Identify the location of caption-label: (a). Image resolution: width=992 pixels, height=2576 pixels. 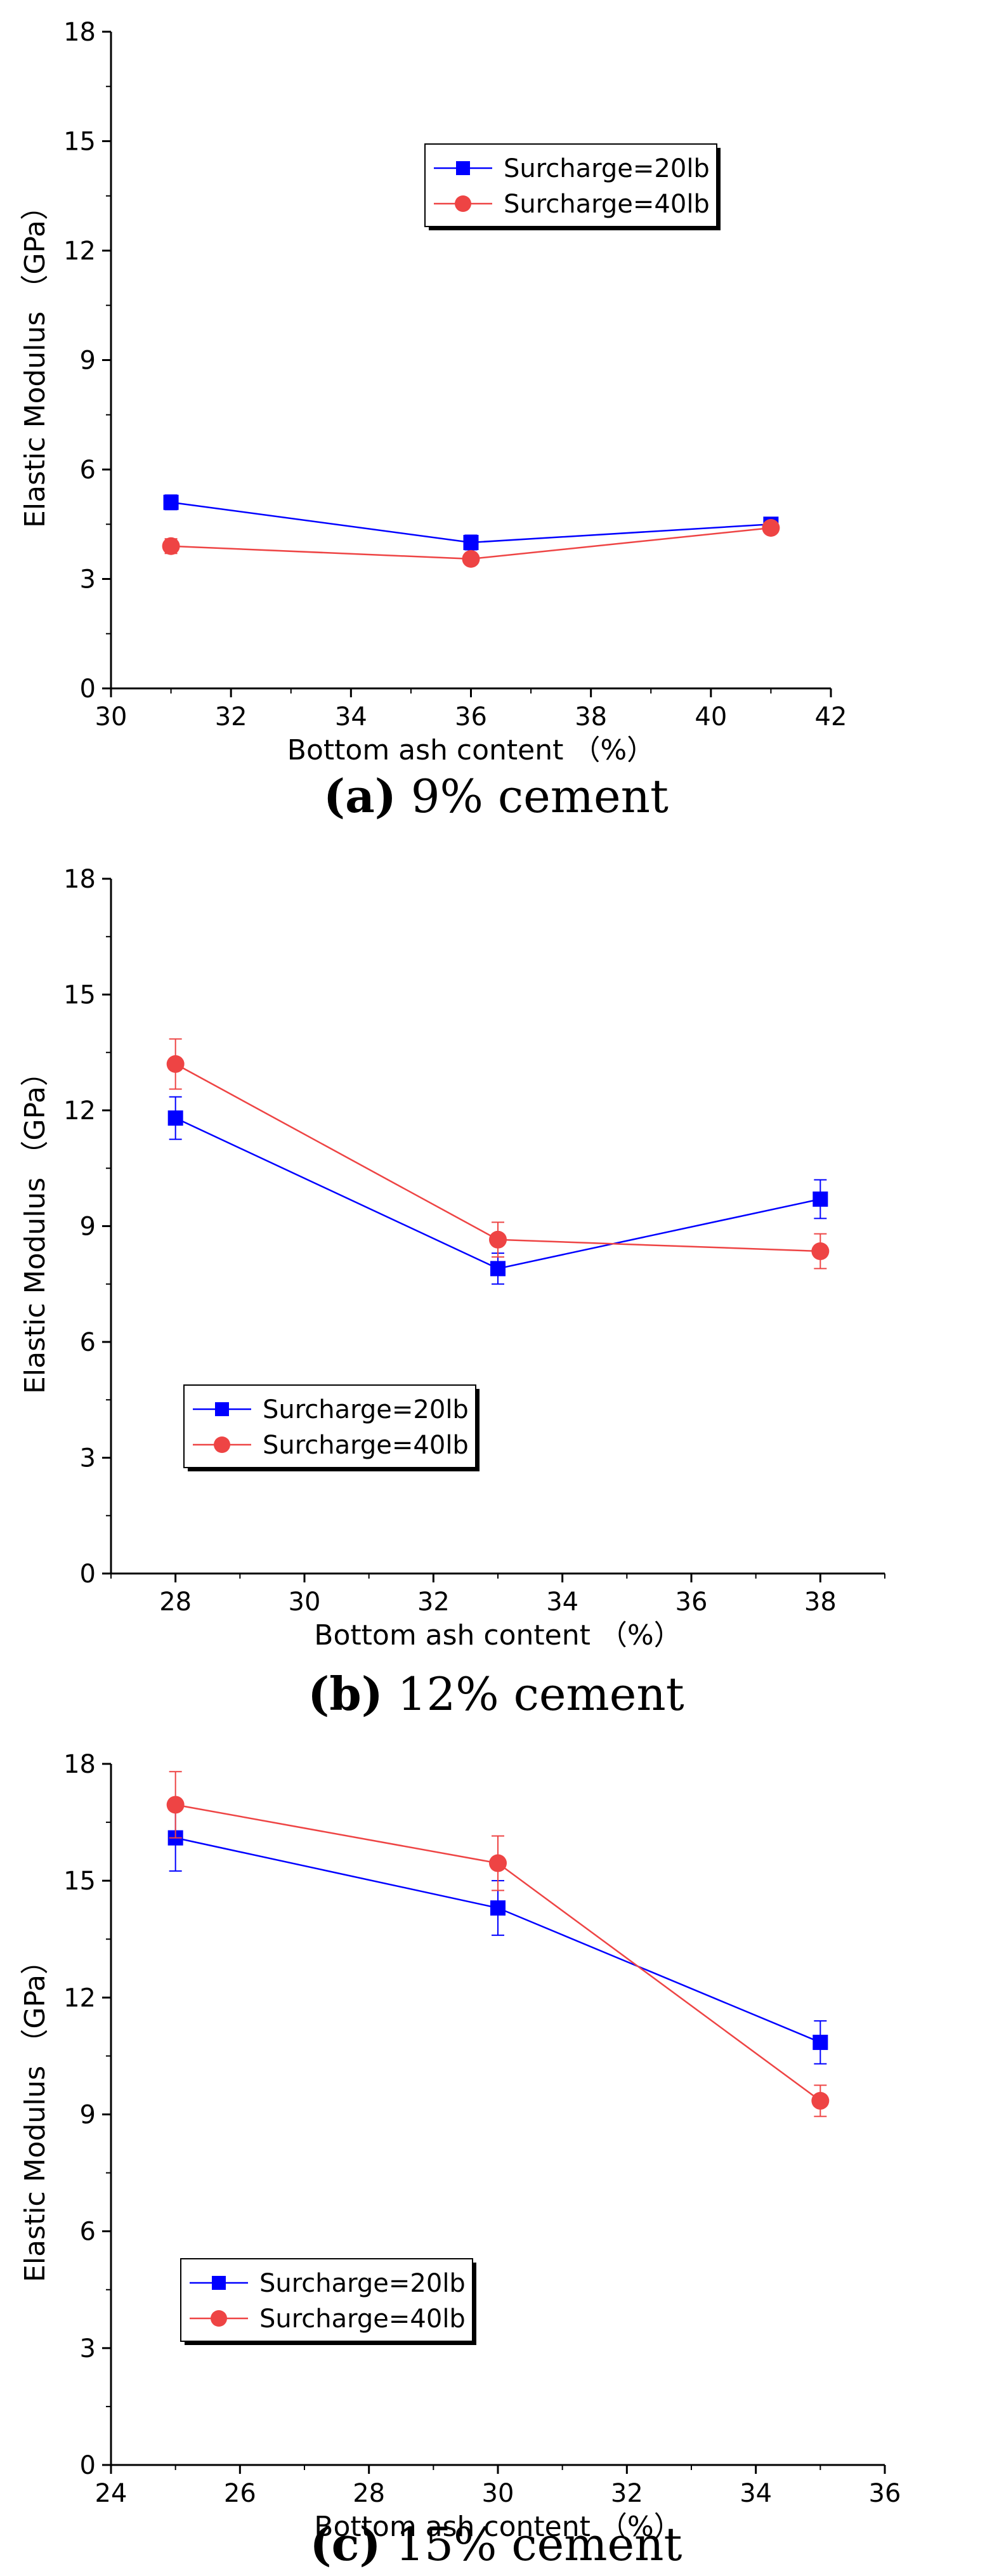
(360, 796).